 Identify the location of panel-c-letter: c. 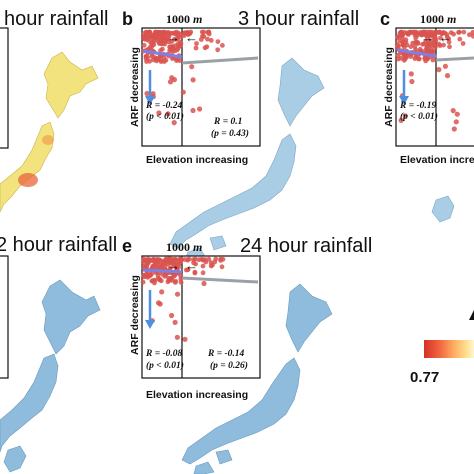
(385, 19).